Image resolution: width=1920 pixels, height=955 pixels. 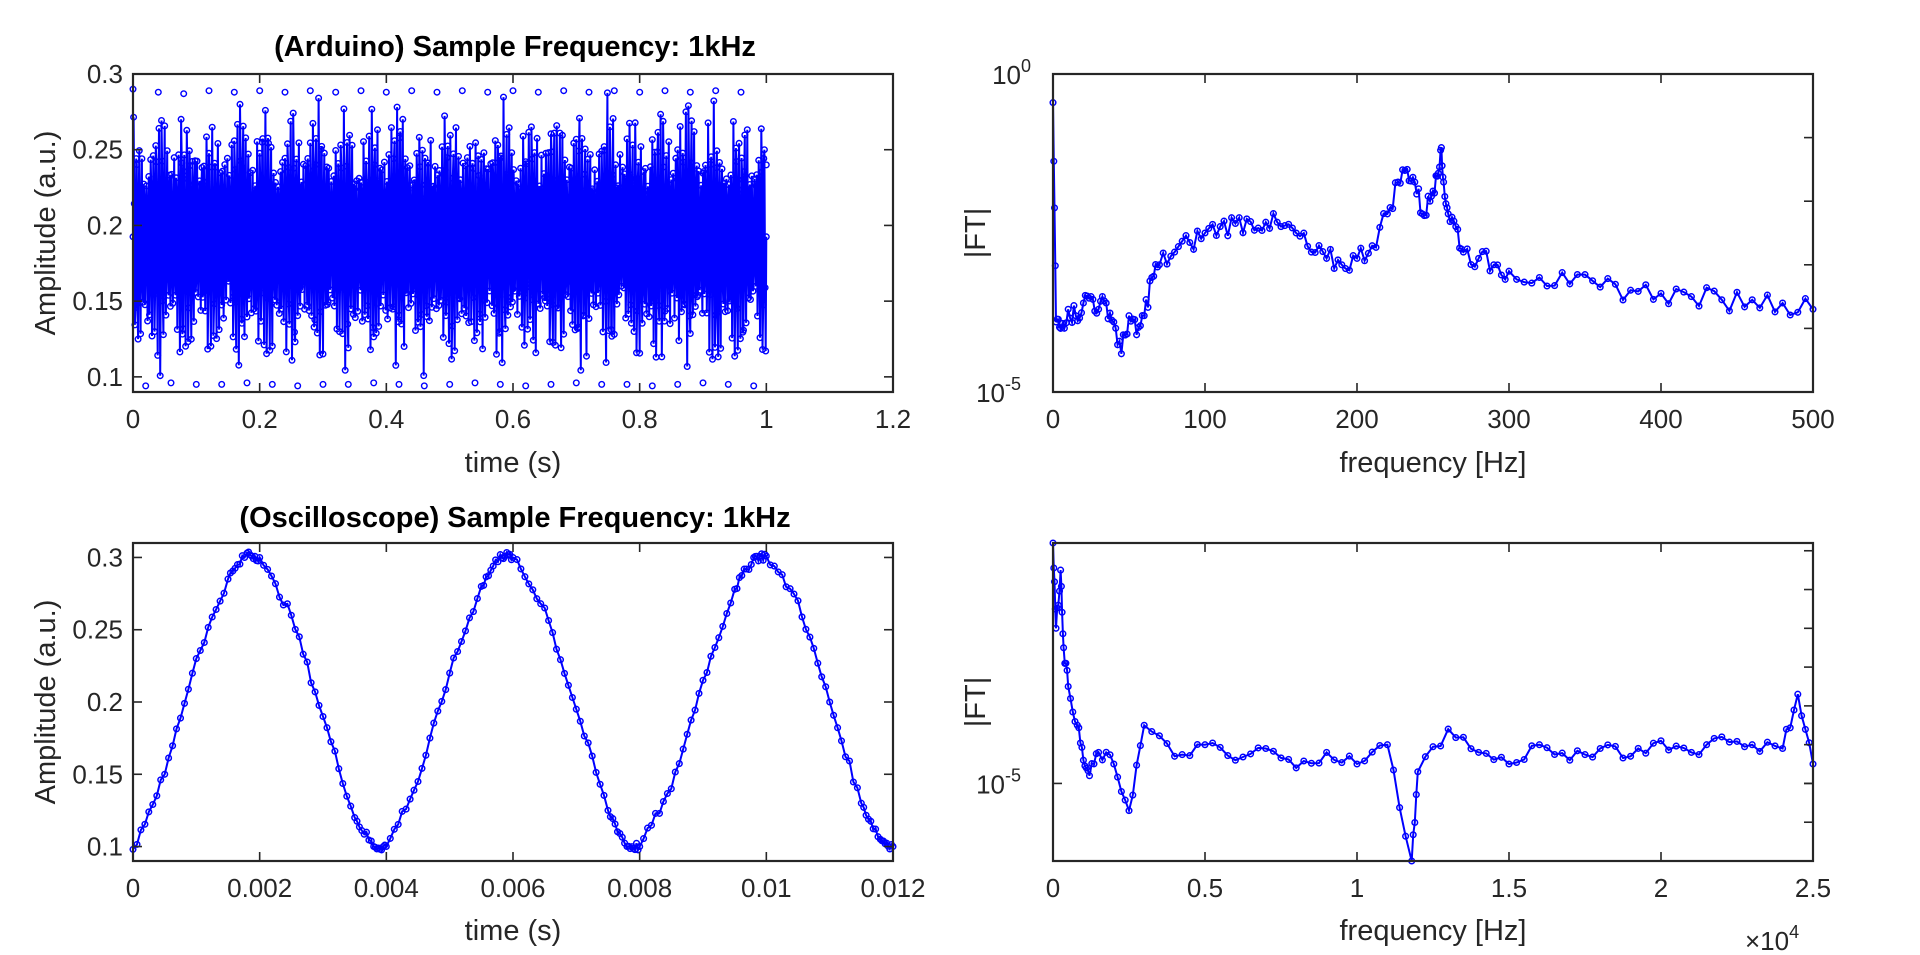 What do you see at coordinates (998, 391) in the screenshot?
I see `y-tick-label: 10-5` at bounding box center [998, 391].